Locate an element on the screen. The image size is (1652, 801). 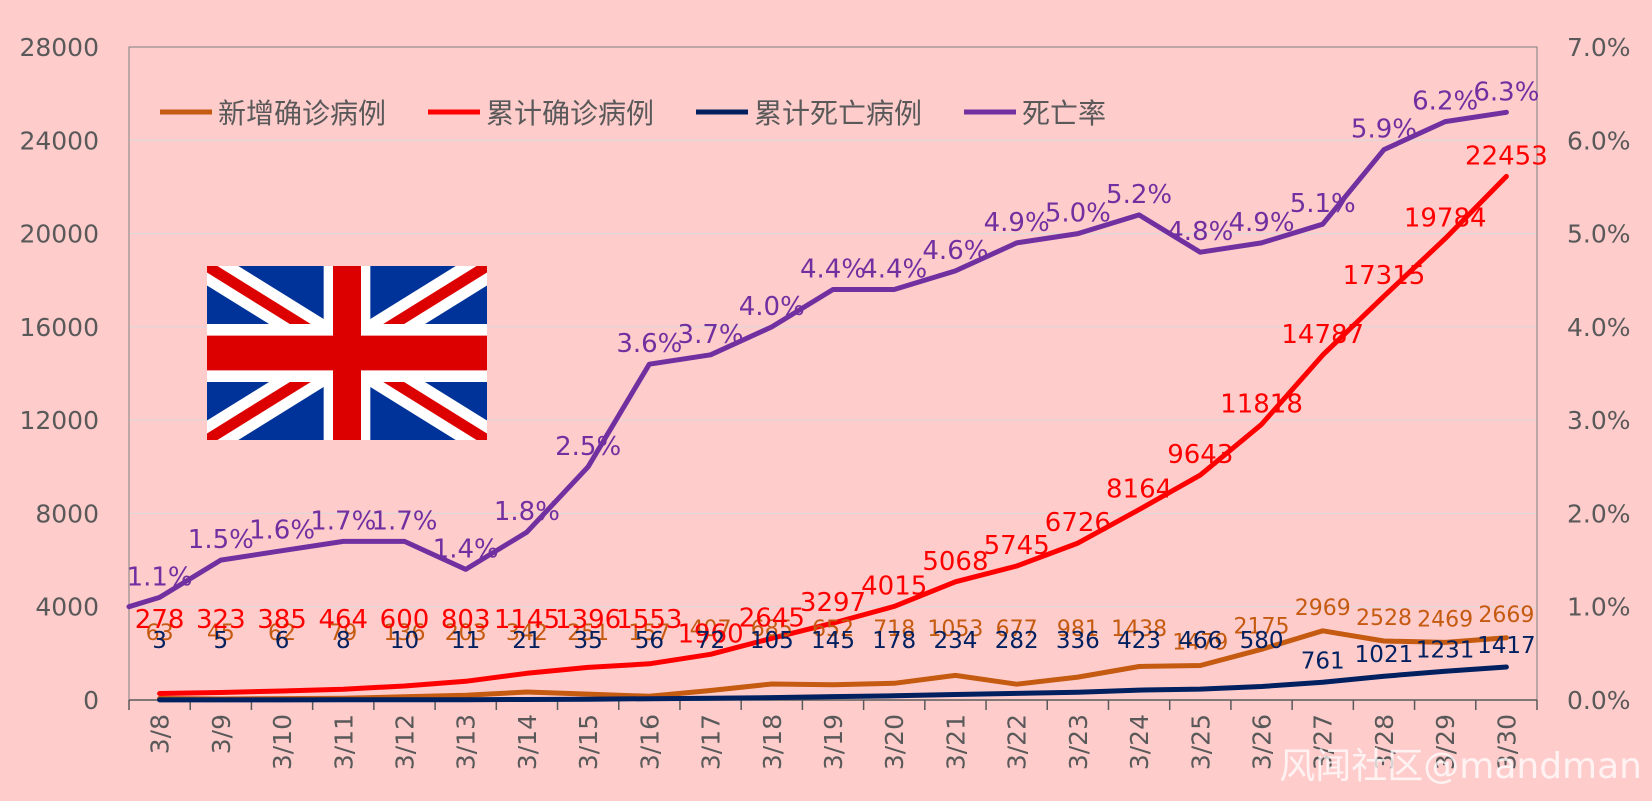
data-label-cum-deaths: 3 is located at coordinates (159, 641).